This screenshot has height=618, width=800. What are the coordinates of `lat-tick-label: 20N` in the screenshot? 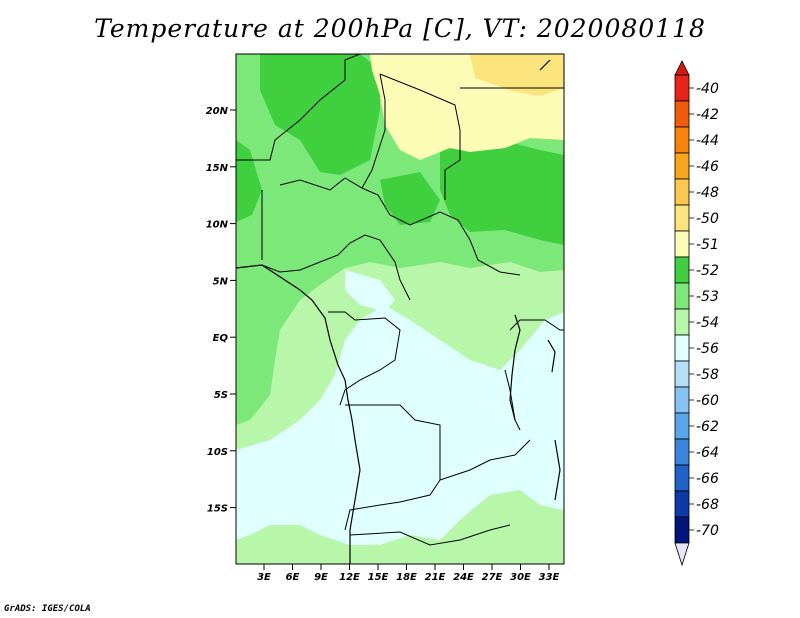 It's located at (217, 111).